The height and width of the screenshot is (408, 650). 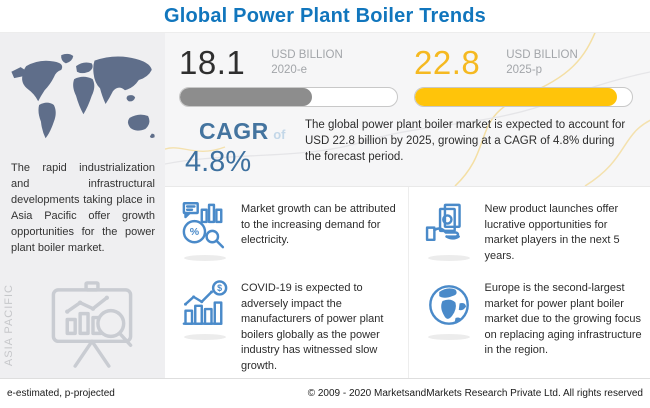 What do you see at coordinates (246, 97) in the screenshot?
I see `bar-2020-fill` at bounding box center [246, 97].